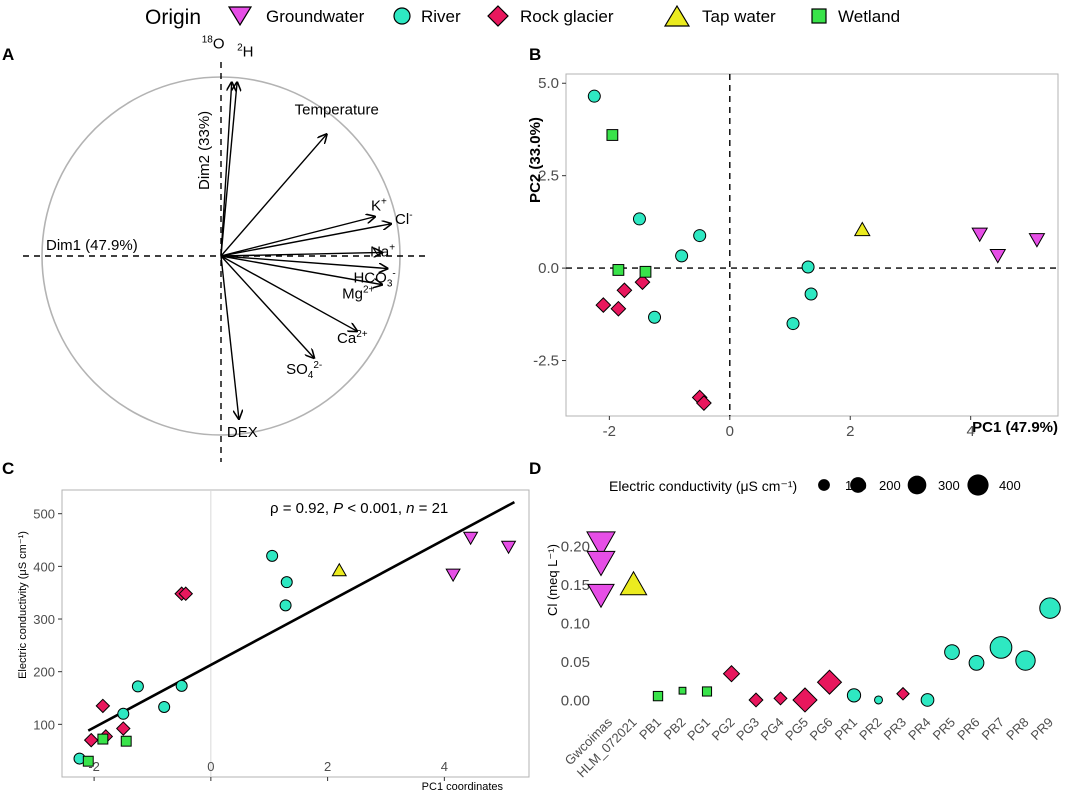 The width and height of the screenshot is (1065, 792). What do you see at coordinates (204, 150) in the screenshot?
I see `dim2-axis-label: Dim2 (33%)` at bounding box center [204, 150].